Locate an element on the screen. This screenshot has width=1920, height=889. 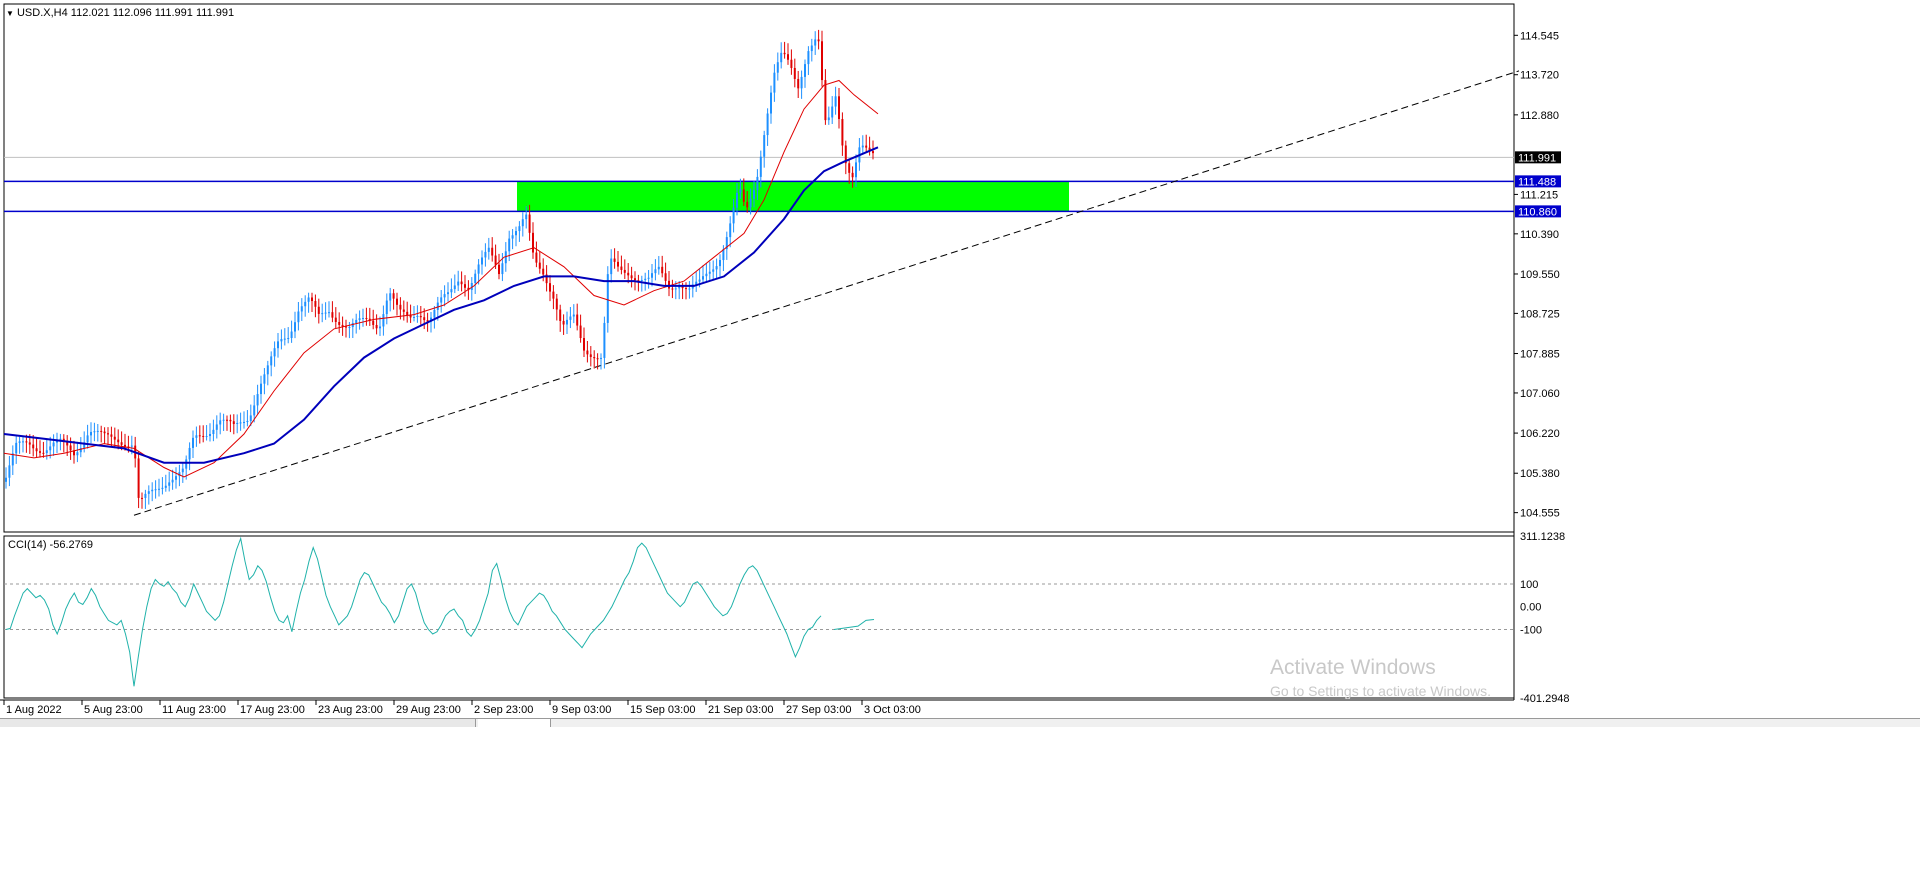
indicator-label: CCI(14) -56.2769 is located at coordinates (50, 545).